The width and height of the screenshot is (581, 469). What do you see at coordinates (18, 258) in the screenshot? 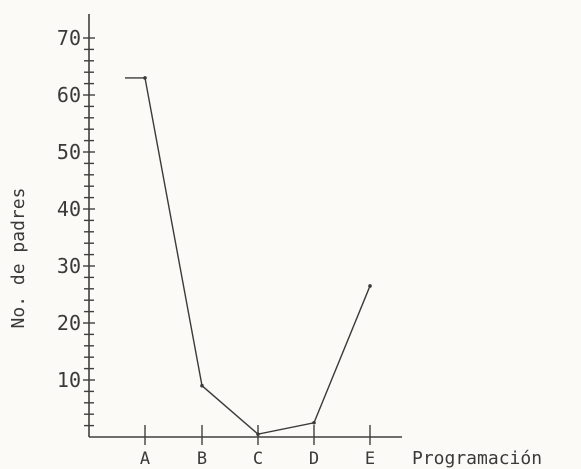
I see `y-axis-label: No. de padres` at bounding box center [18, 258].